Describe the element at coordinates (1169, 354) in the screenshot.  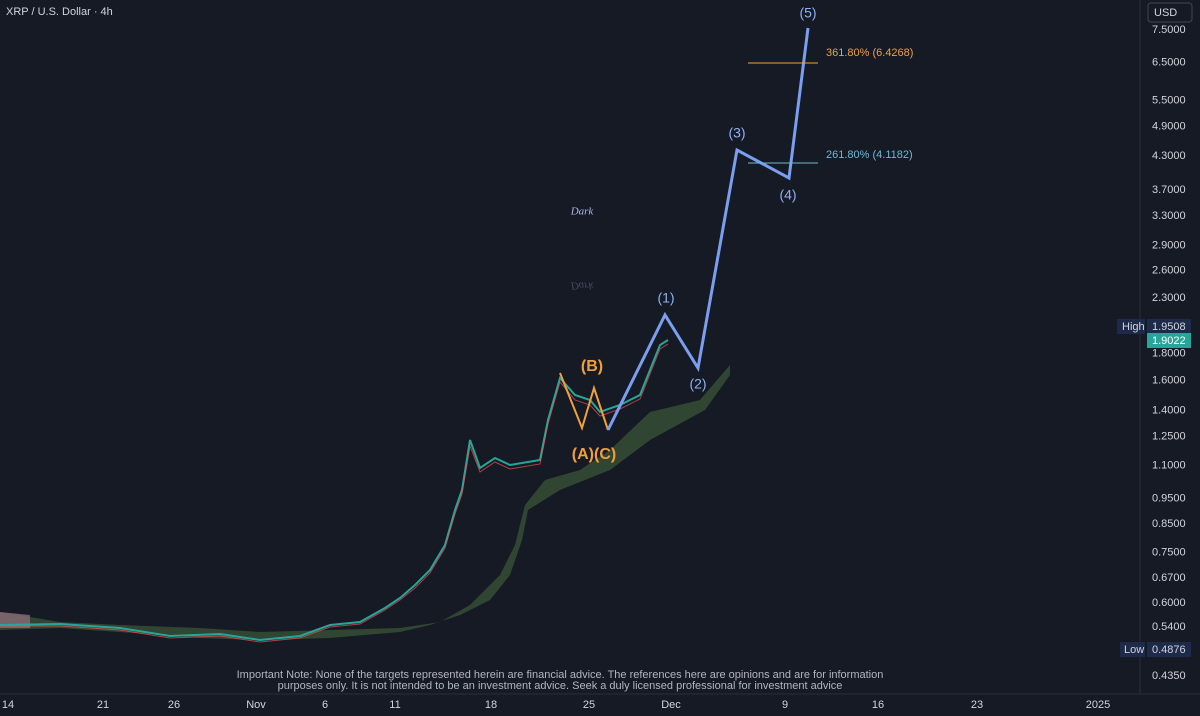
I see `y-tick-label: 1.8000` at that location.